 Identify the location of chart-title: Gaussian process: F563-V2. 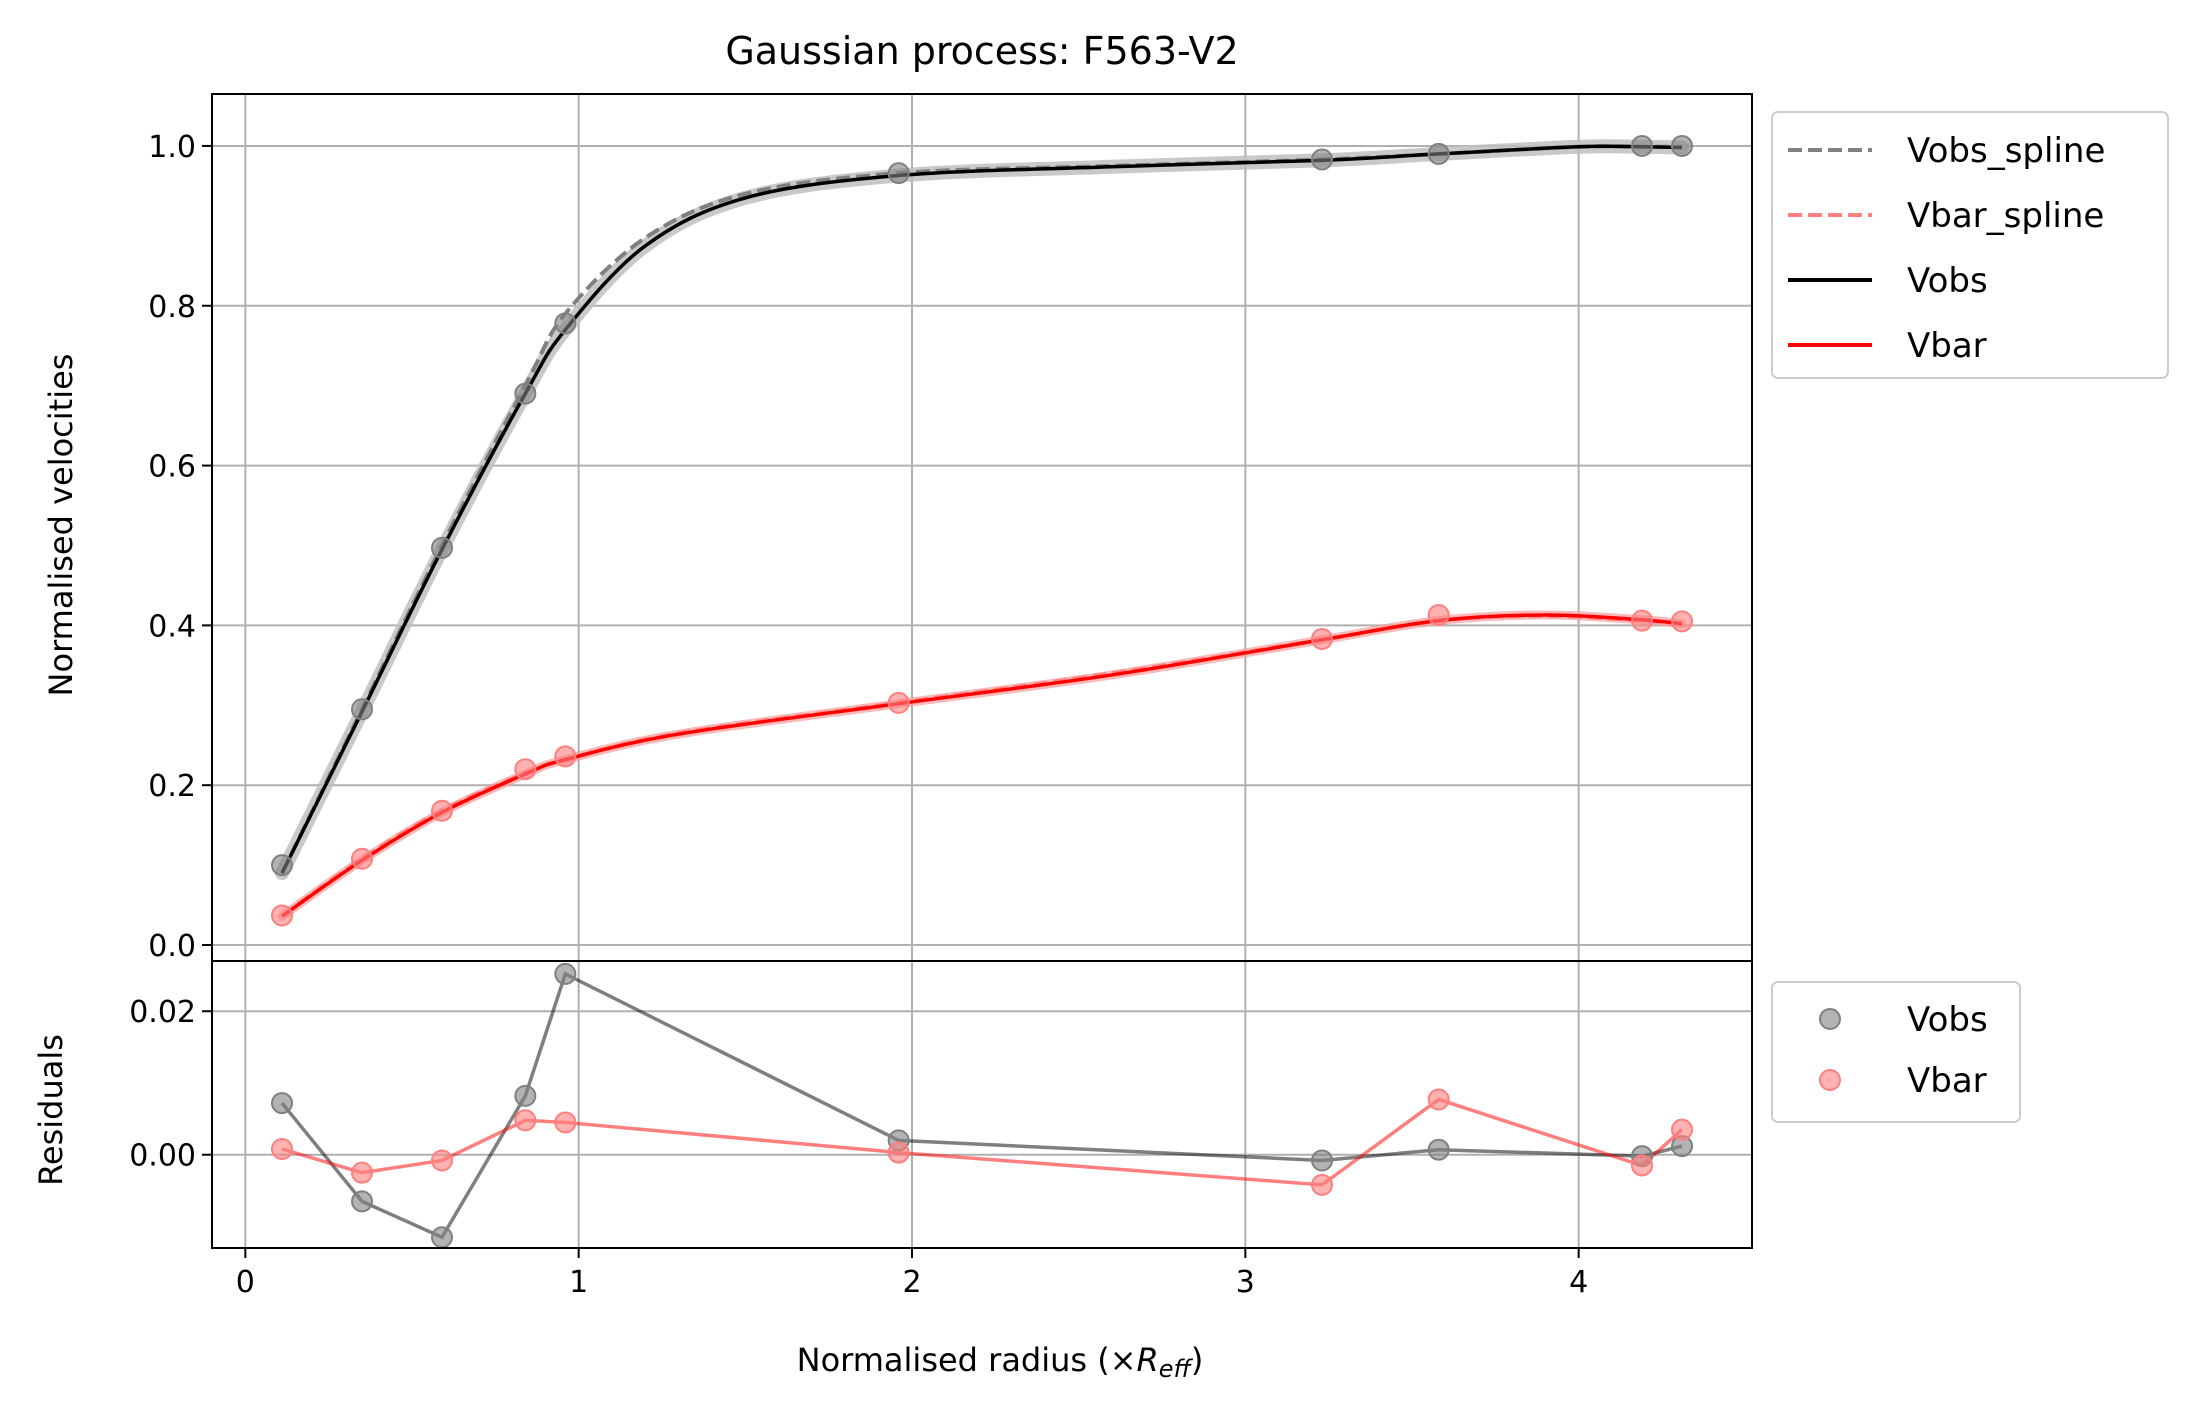
(981, 51).